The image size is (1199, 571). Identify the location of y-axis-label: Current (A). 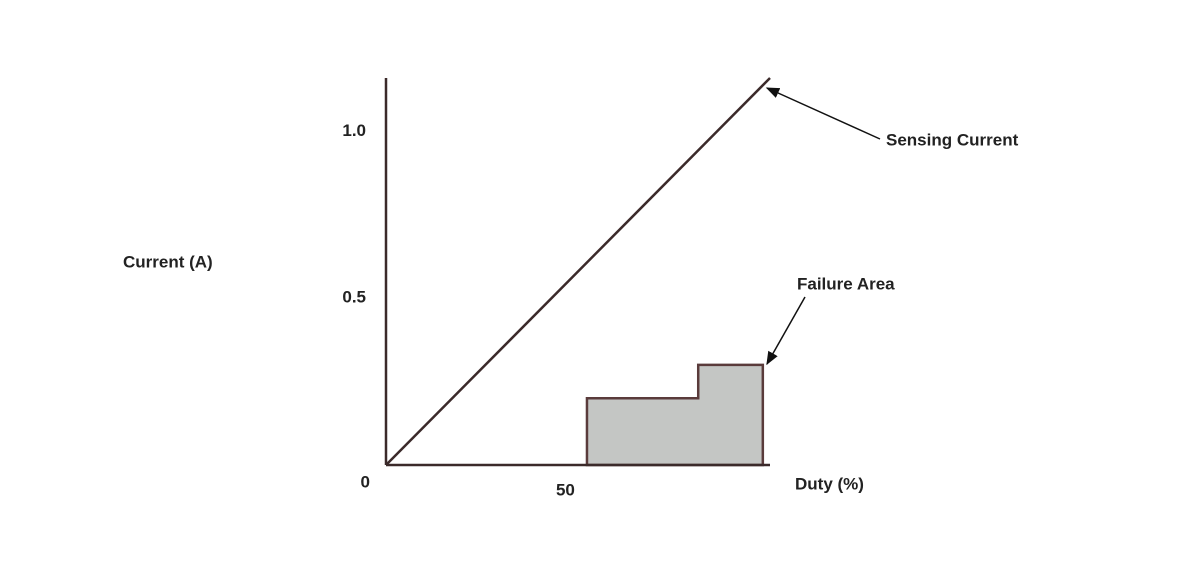
(168, 261).